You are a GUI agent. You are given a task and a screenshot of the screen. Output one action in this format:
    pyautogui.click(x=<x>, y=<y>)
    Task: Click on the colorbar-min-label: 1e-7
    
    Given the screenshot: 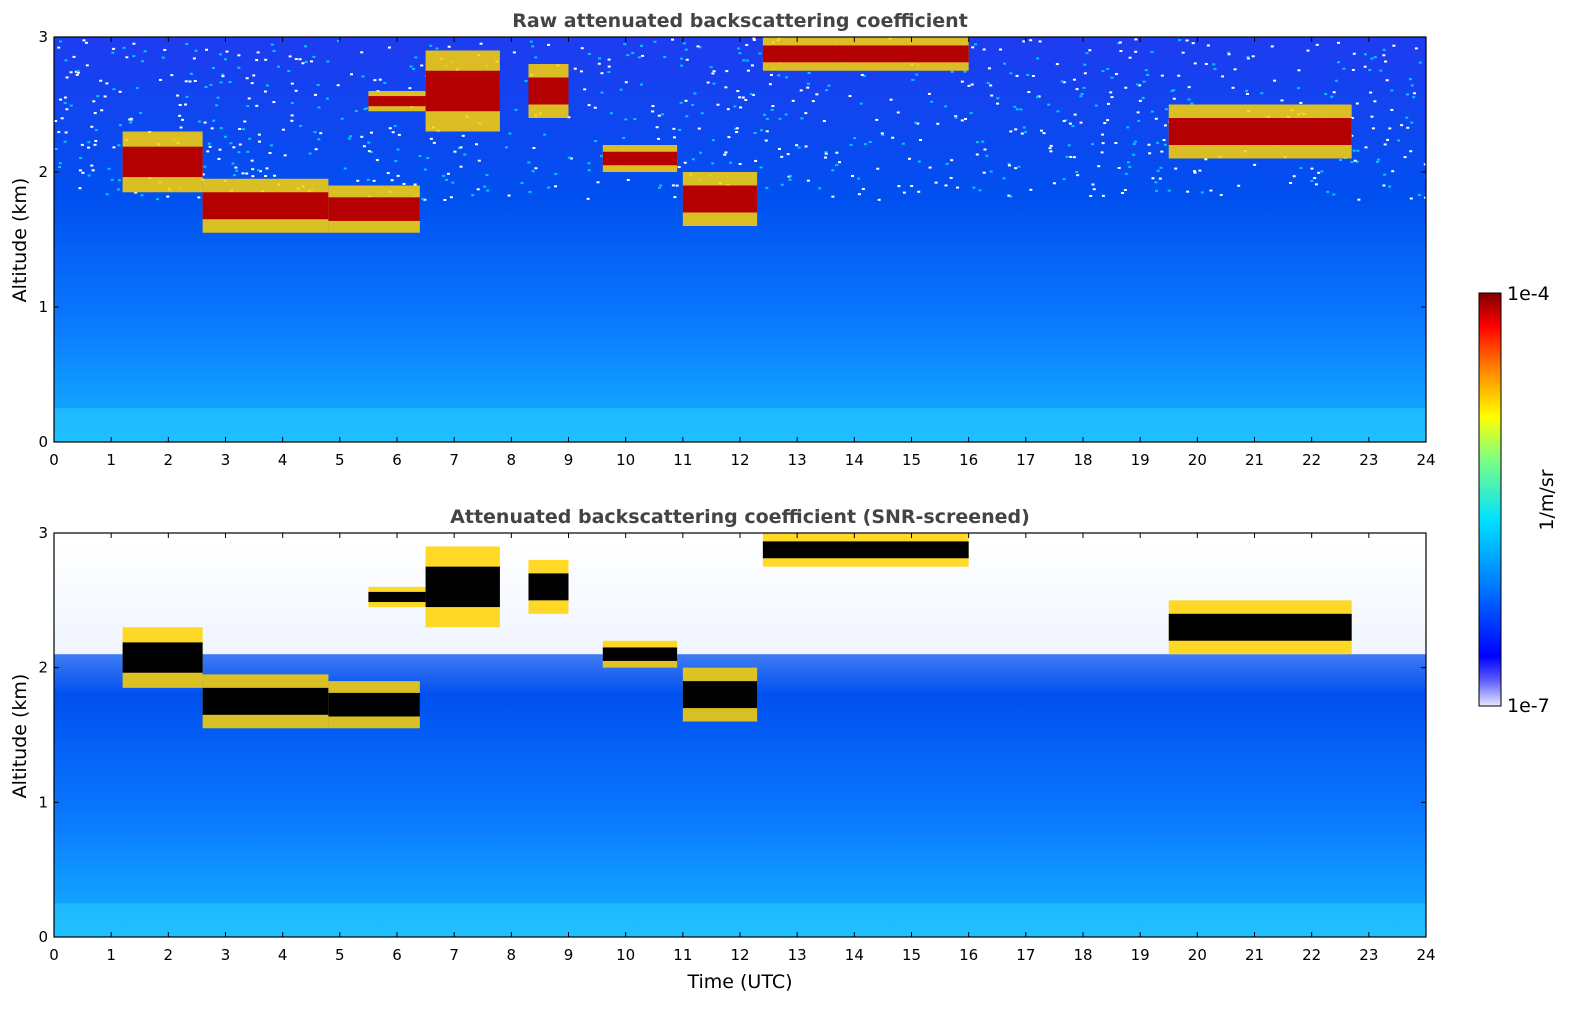 What is the action you would take?
    pyautogui.click(x=1528, y=706)
    